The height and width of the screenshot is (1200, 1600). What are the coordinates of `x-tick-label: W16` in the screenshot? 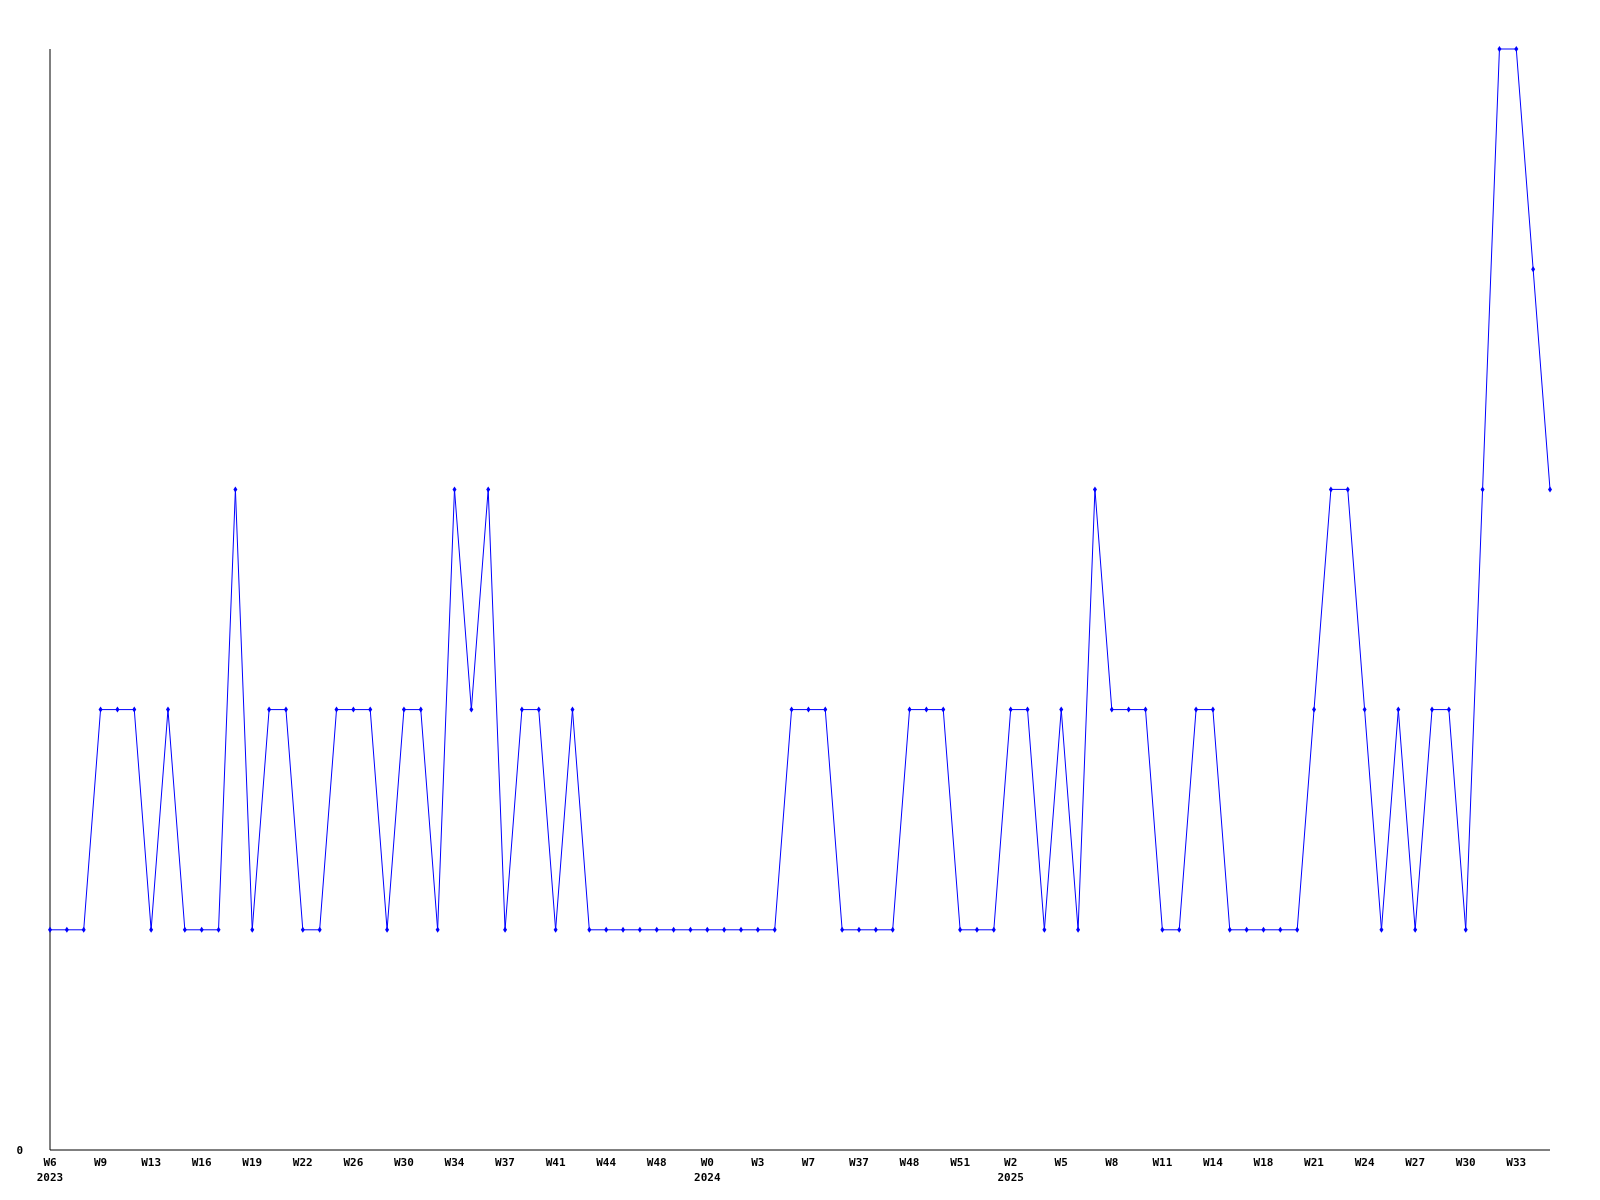 It's located at (201, 1162).